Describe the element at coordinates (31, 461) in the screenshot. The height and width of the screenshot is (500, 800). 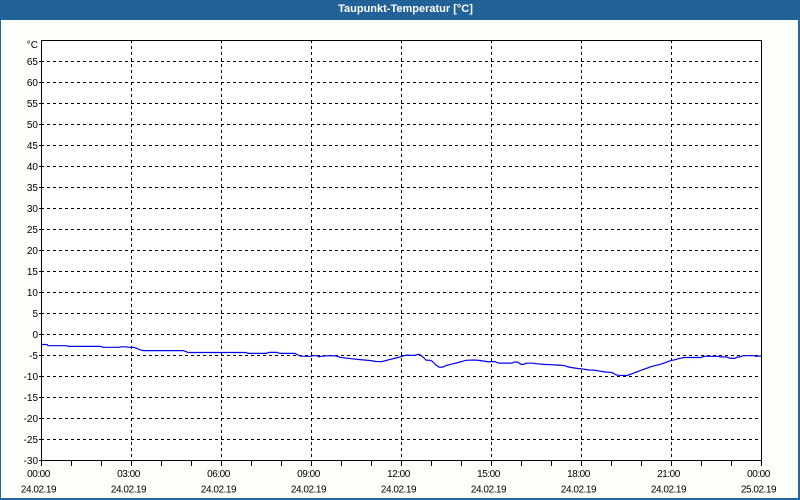
I see `svg-text: -30` at that location.